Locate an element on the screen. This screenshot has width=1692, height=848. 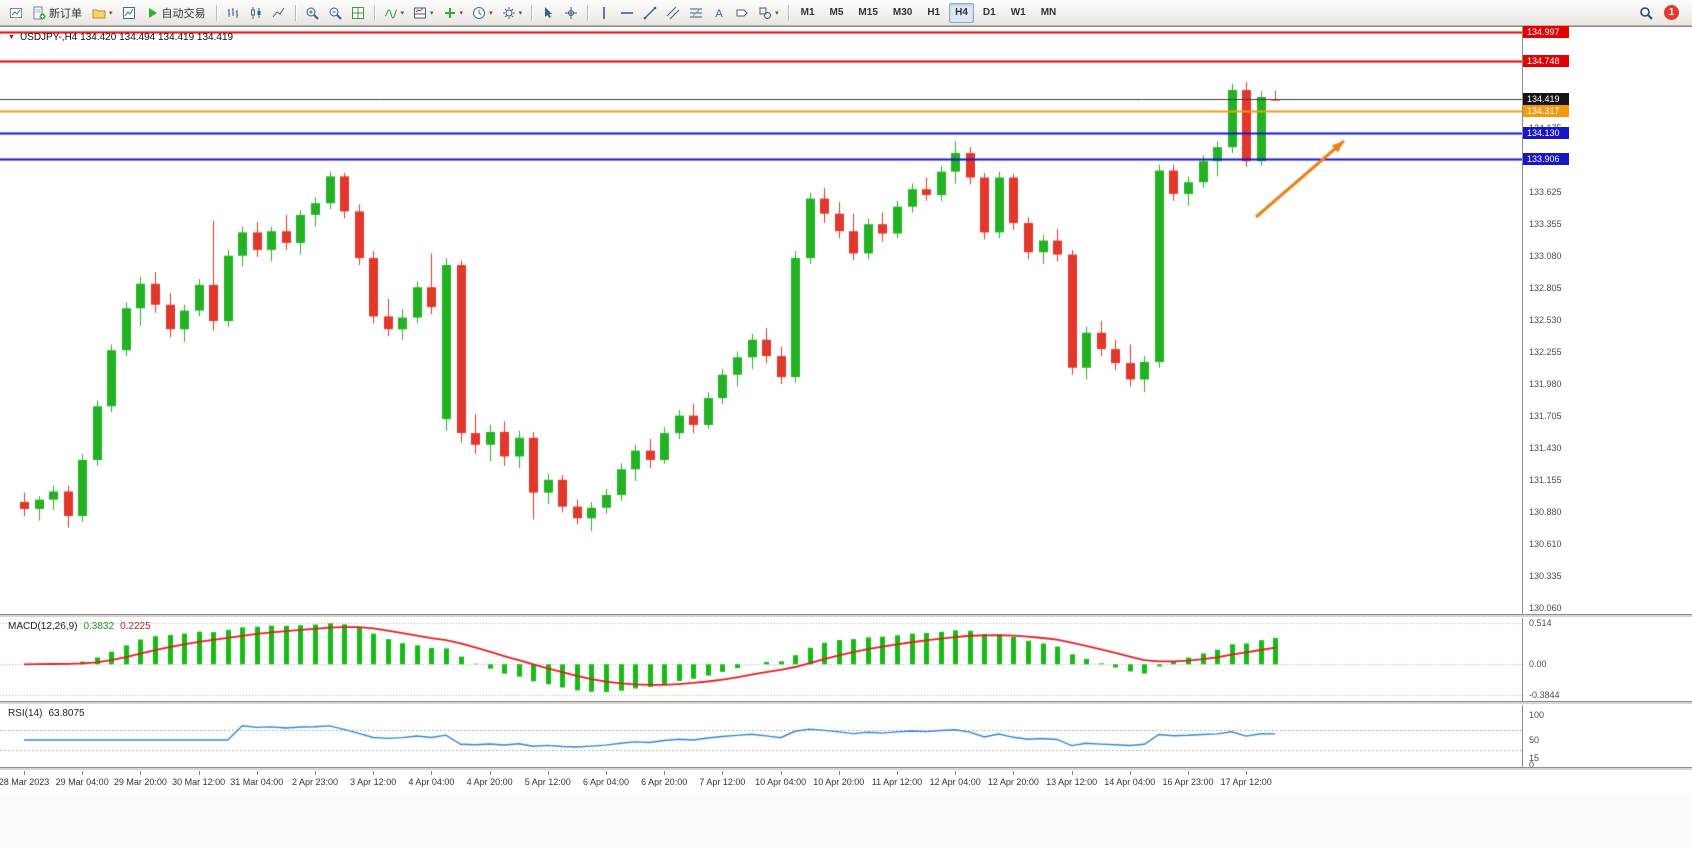
shapes-icon is located at coordinates (765, 13).